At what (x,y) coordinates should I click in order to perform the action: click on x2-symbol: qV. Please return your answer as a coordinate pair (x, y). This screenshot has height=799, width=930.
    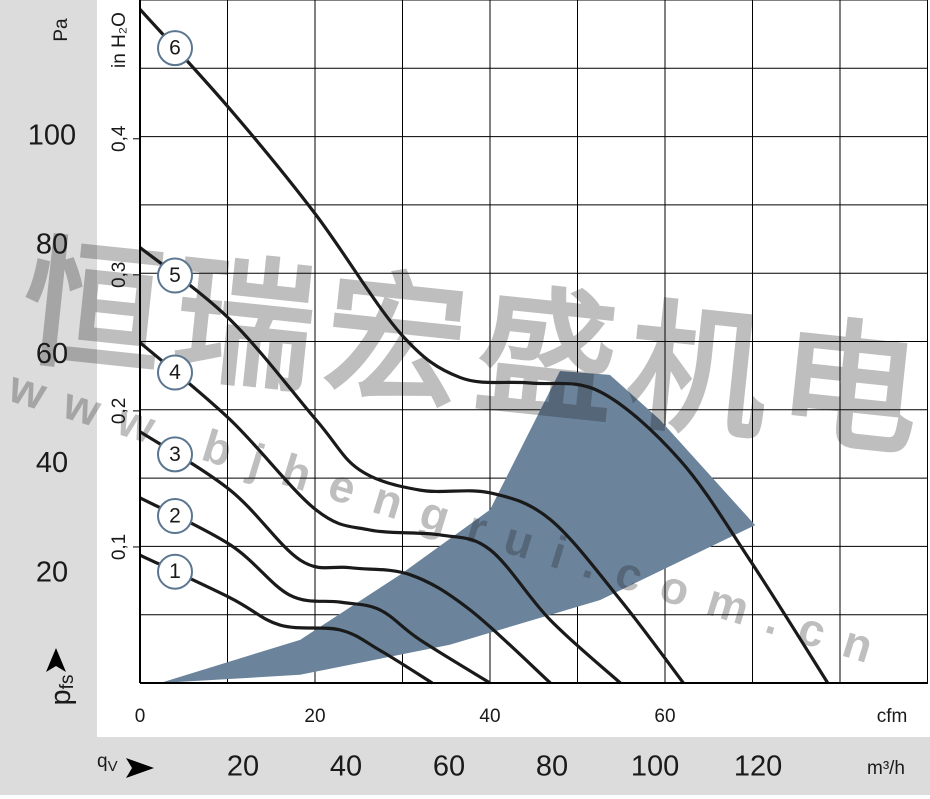
    Looking at the image, I should click on (107, 763).